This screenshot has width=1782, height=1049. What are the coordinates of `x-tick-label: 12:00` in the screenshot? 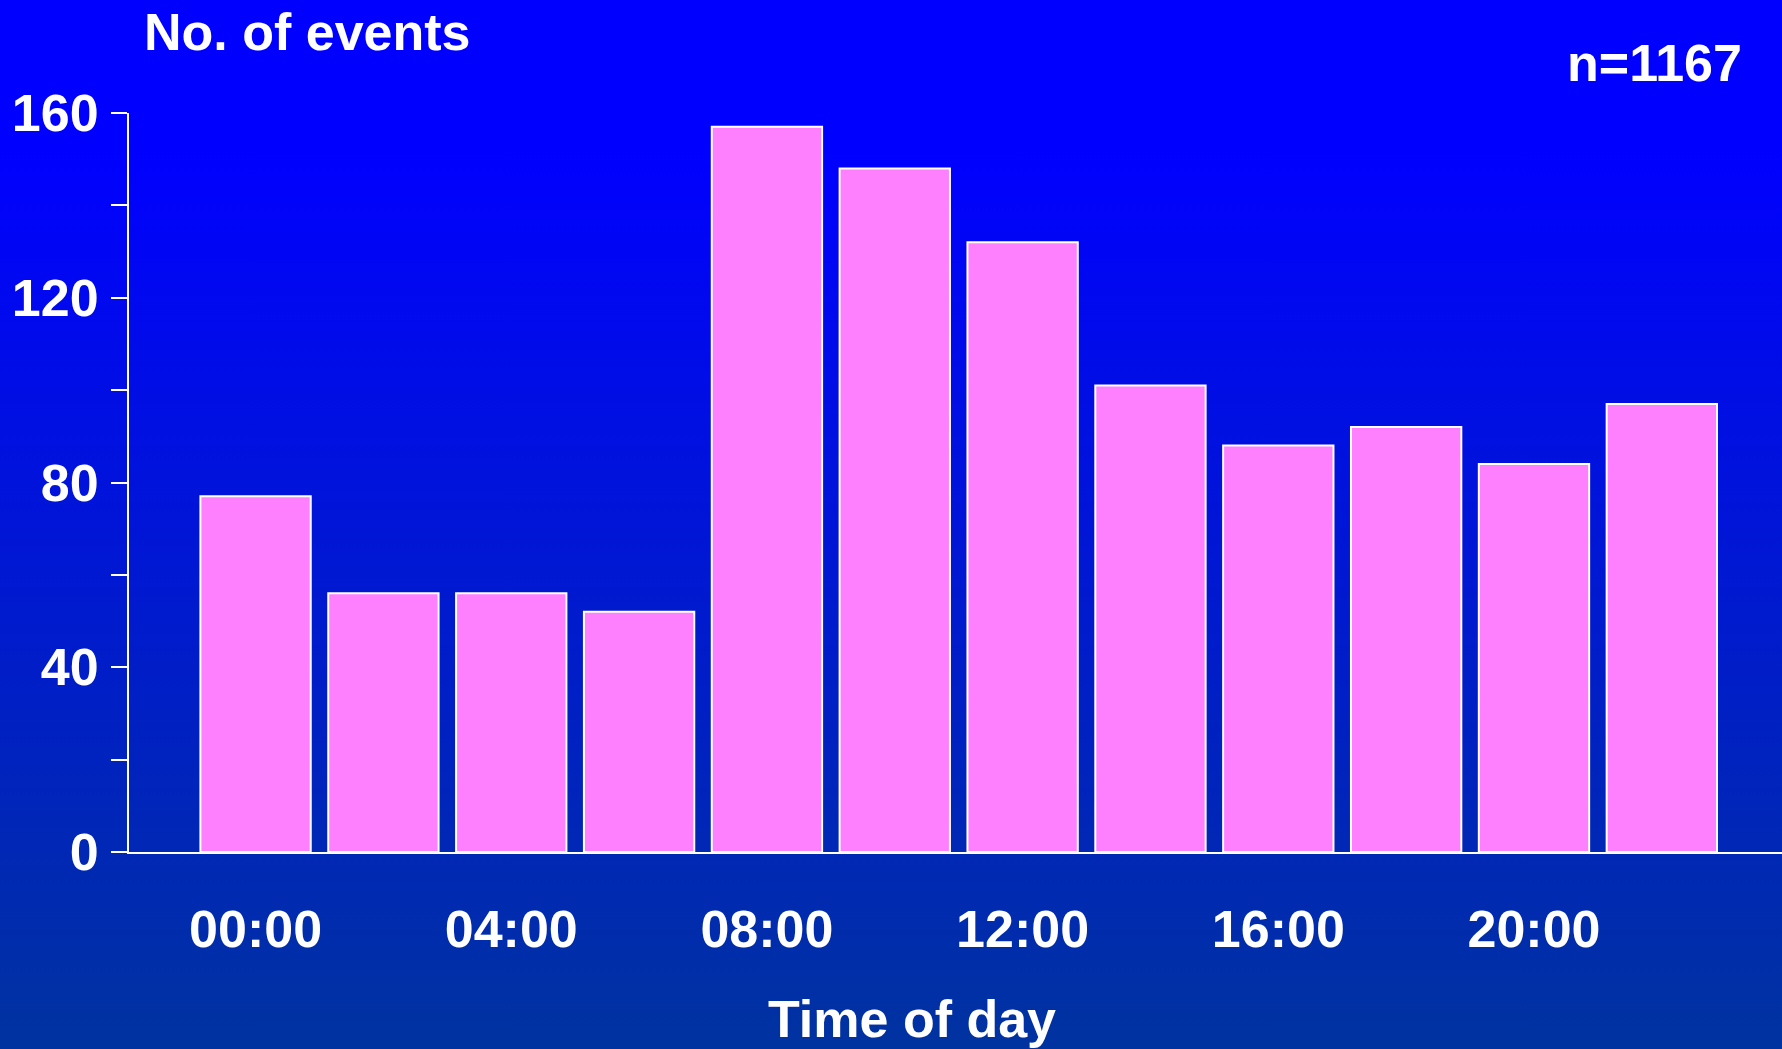 It's located at (1023, 929).